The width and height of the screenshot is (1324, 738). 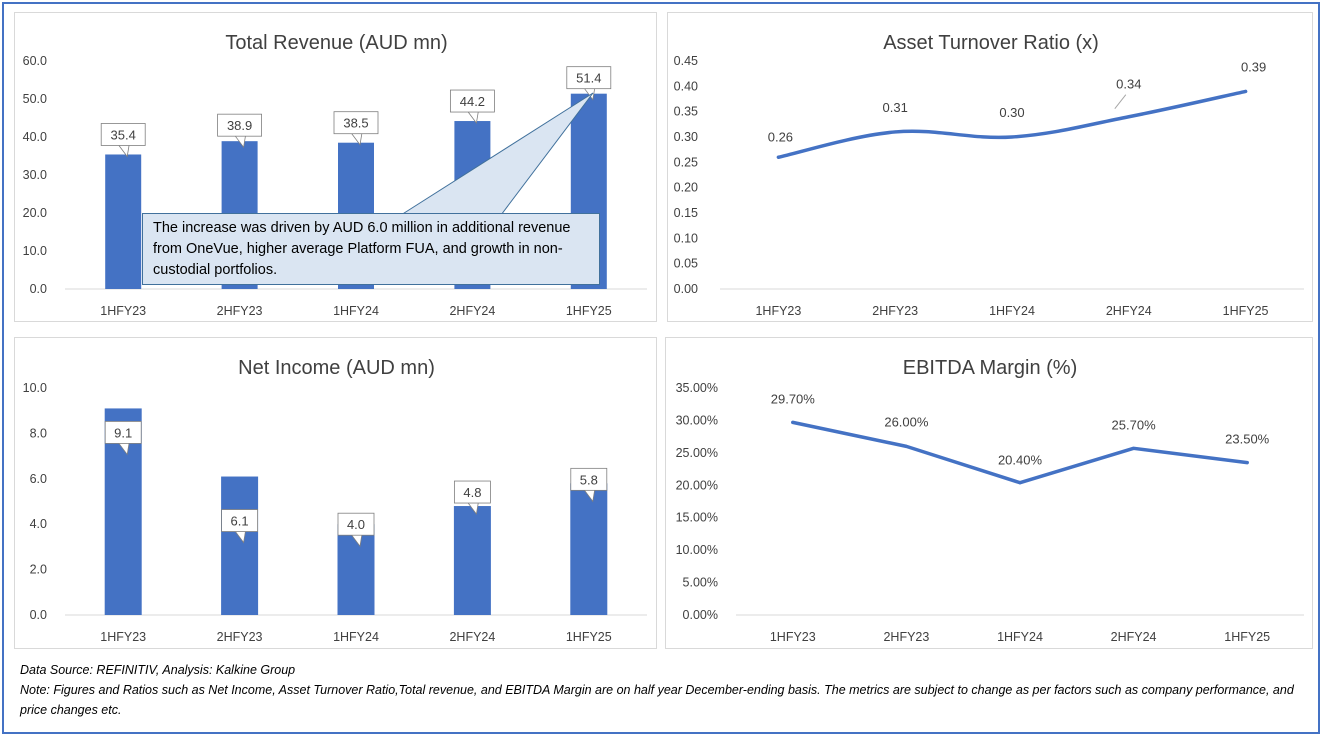 I want to click on y-tick-label: 2.0, so click(x=38, y=570).